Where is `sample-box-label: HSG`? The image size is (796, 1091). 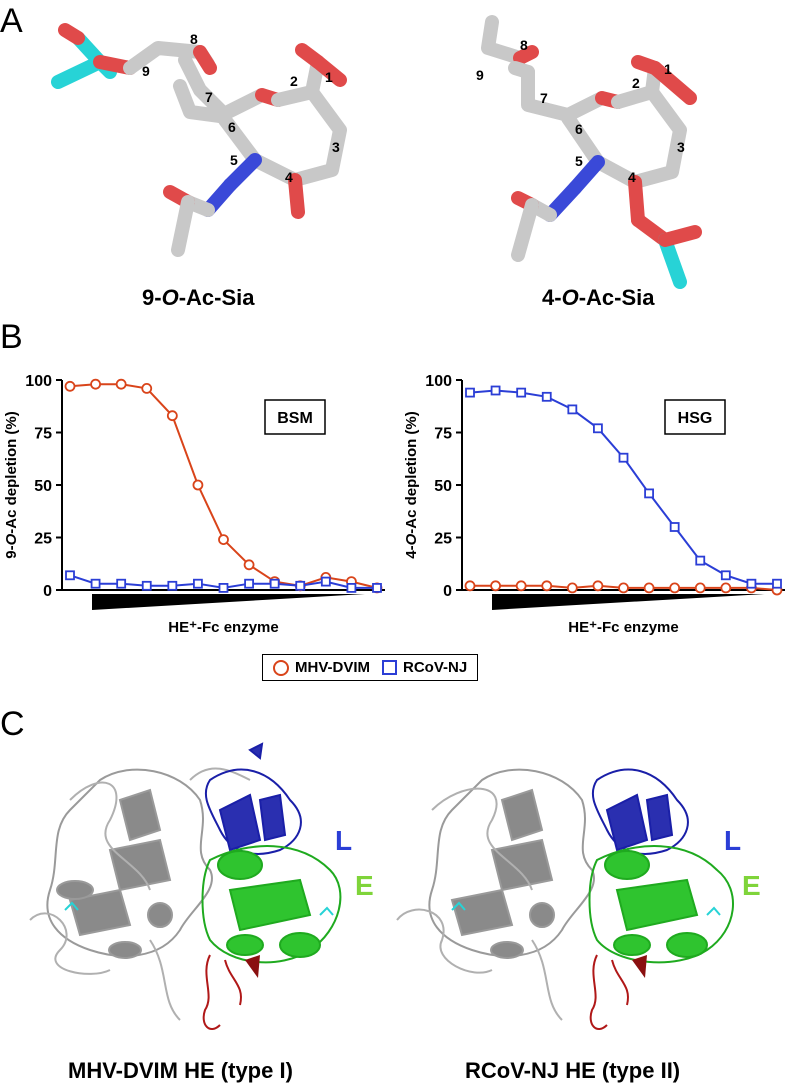
sample-box-label: HSG is located at coordinates (695, 418).